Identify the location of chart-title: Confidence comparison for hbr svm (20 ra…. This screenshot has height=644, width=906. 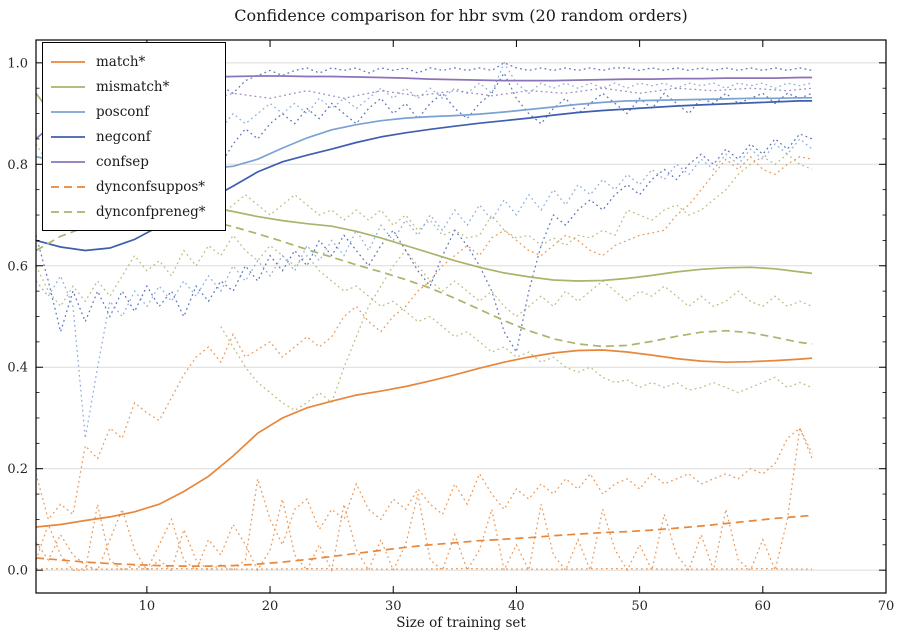
(461, 15).